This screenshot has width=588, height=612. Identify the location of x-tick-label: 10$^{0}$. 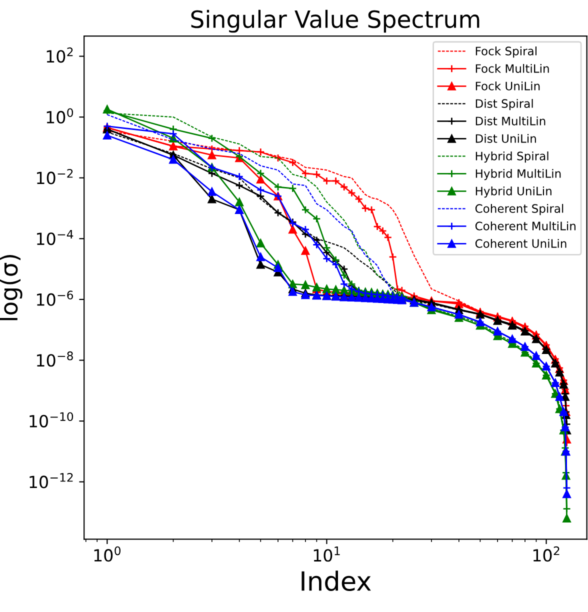
(107, 554).